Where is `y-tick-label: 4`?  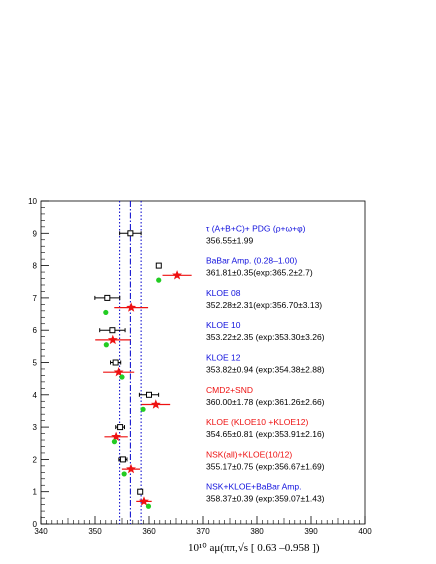 y-tick-label: 4 is located at coordinates (35, 395).